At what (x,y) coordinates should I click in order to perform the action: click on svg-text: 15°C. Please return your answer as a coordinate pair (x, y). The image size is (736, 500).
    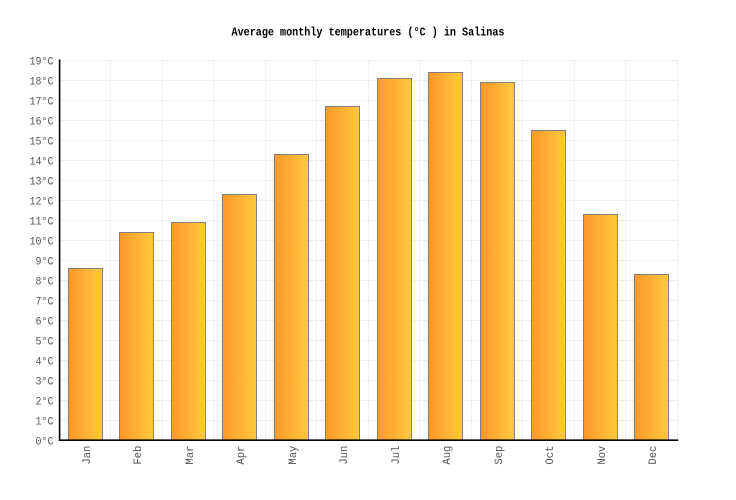
    Looking at the image, I should click on (42, 142).